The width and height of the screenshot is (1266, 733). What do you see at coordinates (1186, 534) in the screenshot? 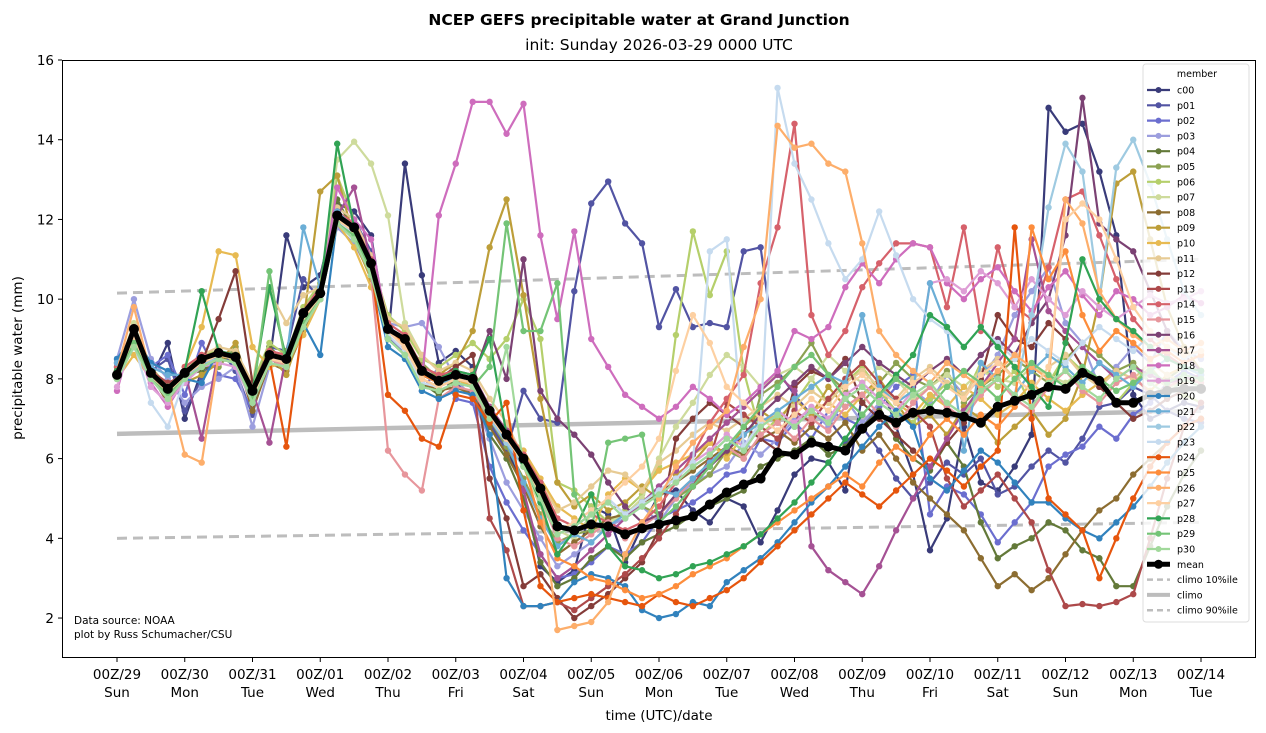
I see `legend-label: p29` at bounding box center [1186, 534].